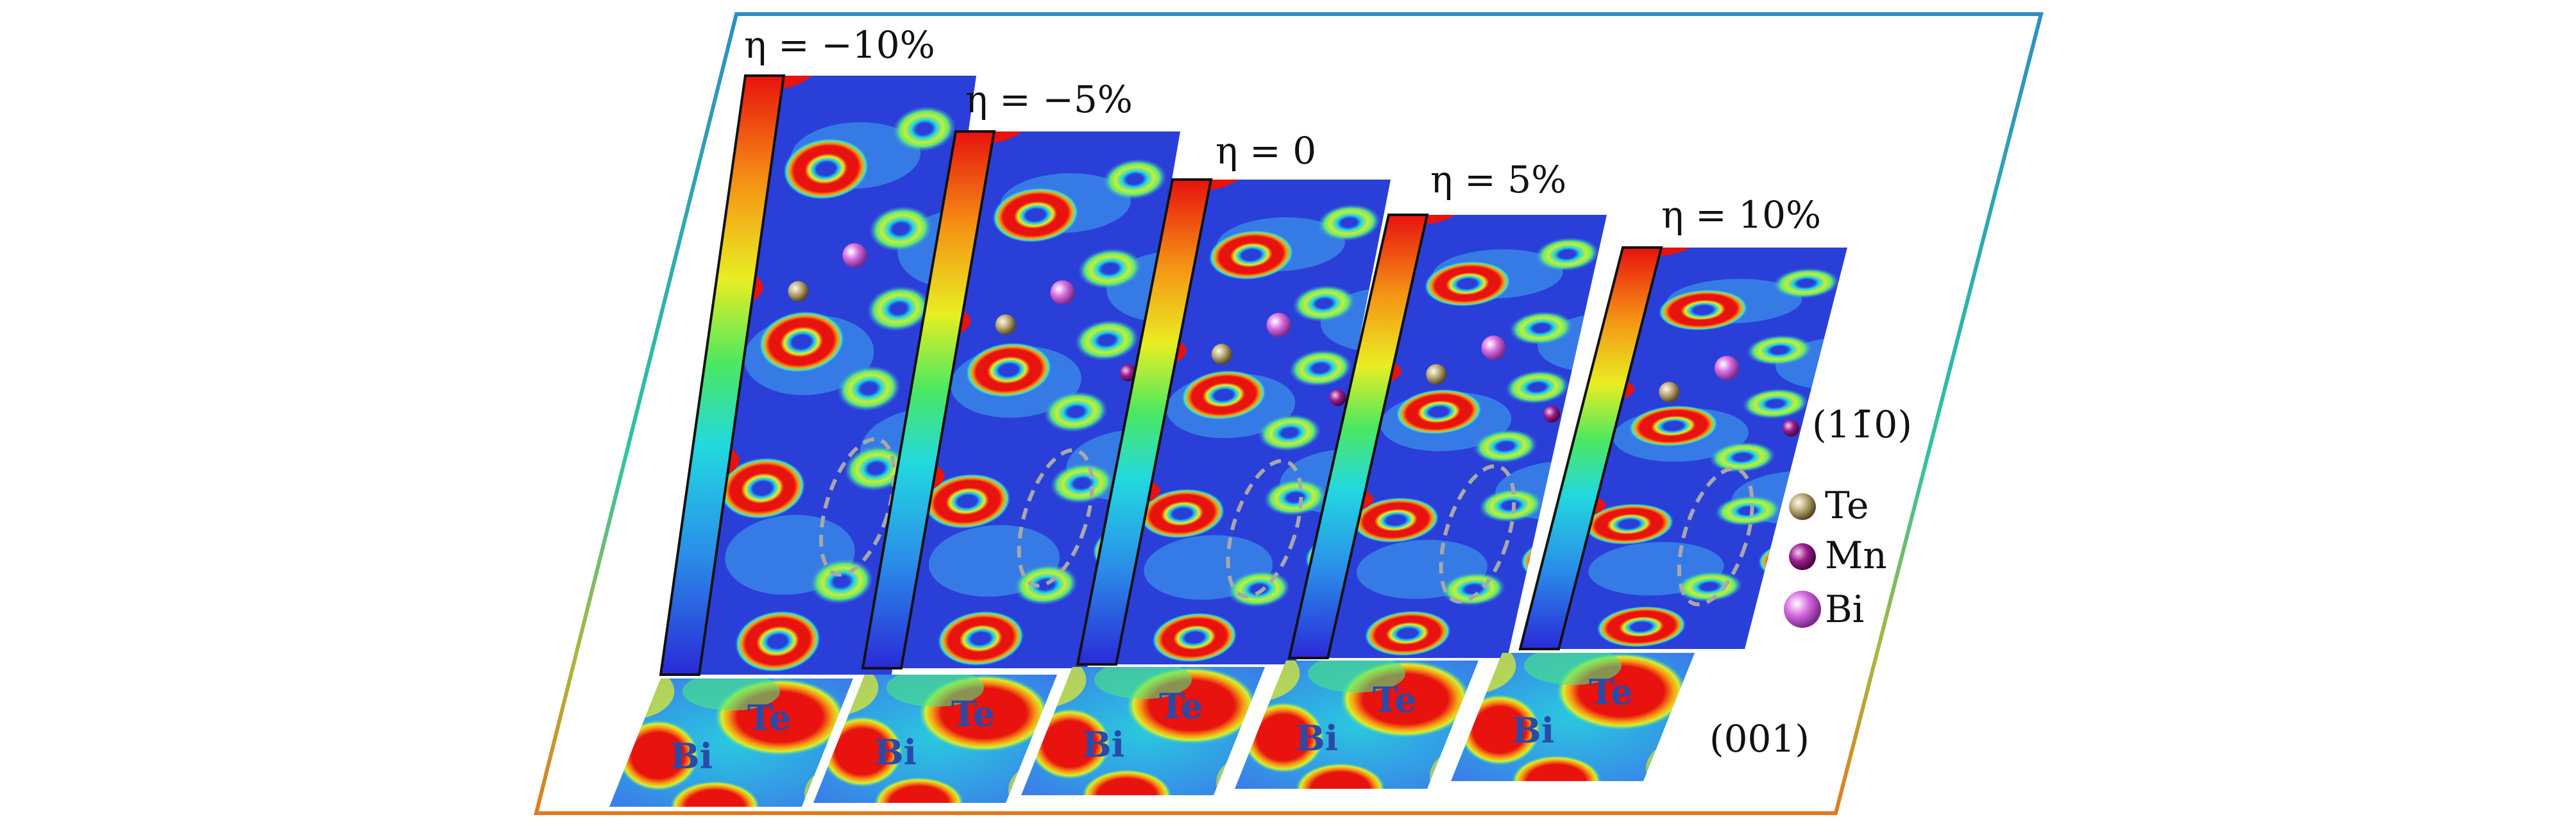  I want to click on strain-label: η = 0, so click(1266, 151).